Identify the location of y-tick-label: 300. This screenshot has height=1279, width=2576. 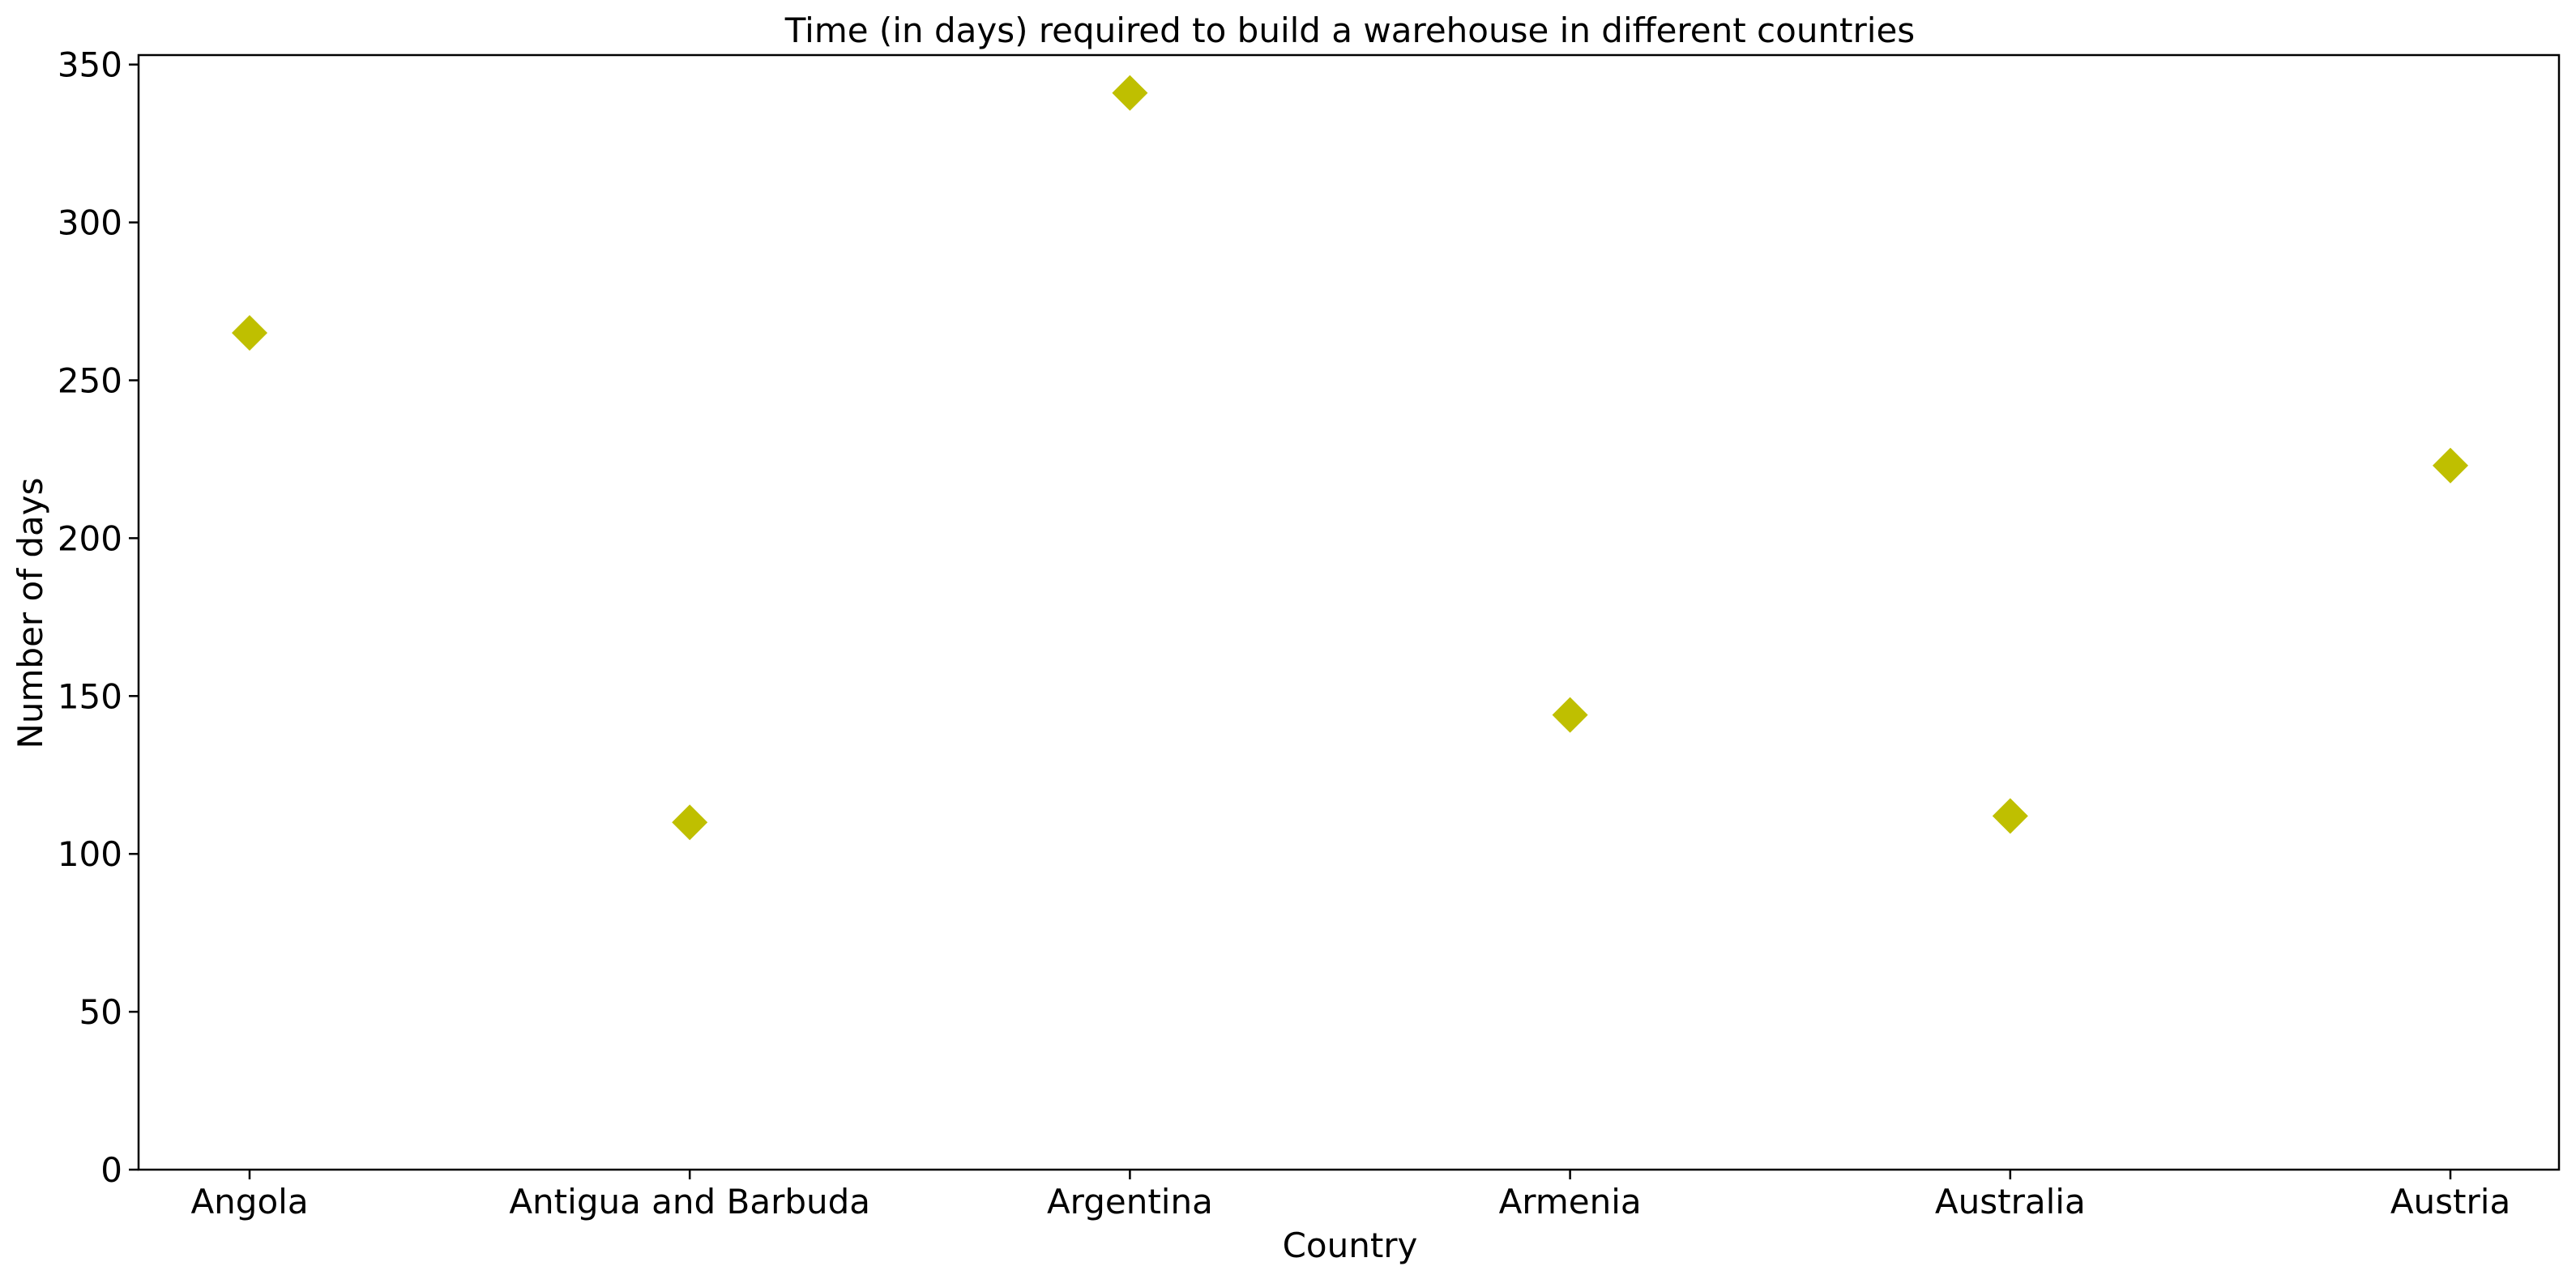
(90, 223).